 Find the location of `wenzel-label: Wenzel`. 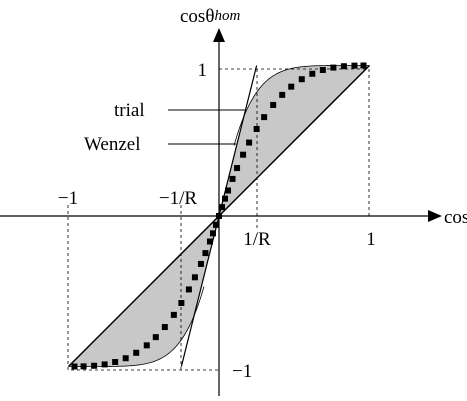

wenzel-label: Wenzel is located at coordinates (112, 144).